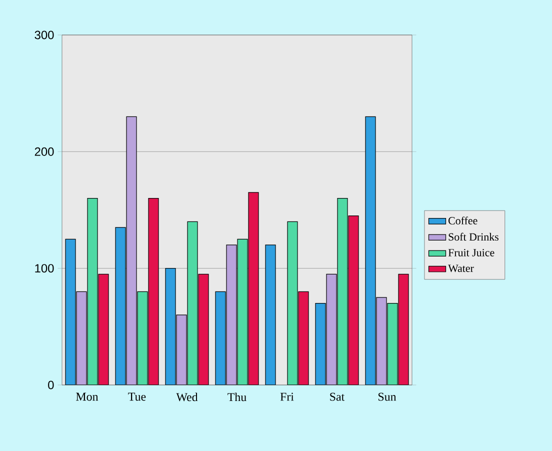 The width and height of the screenshot is (552, 451). Describe the element at coordinates (51, 385) in the screenshot. I see `y-tick-label: 0` at that location.